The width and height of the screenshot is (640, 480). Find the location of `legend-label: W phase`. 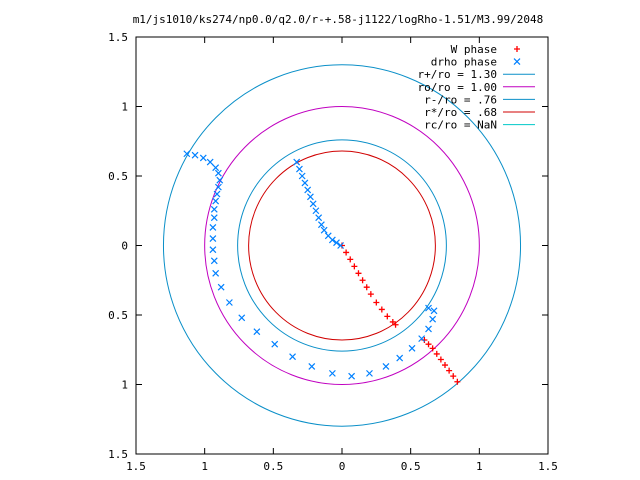

legend-label: W phase is located at coordinates (474, 49).